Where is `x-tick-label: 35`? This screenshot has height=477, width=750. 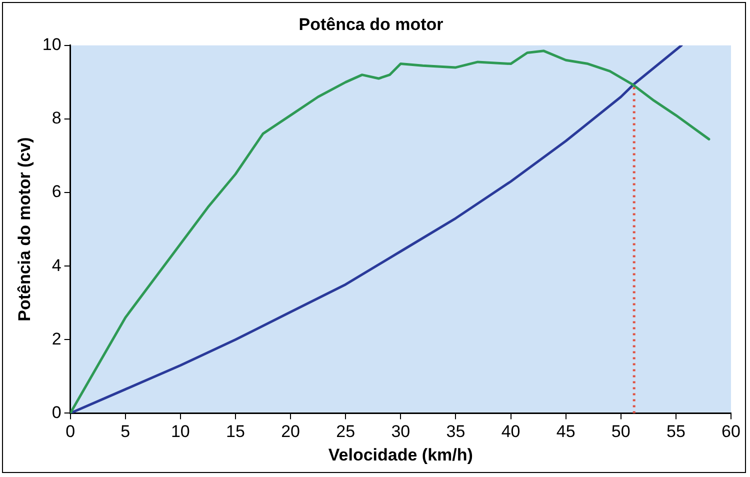 x-tick-label: 35 is located at coordinates (456, 432).